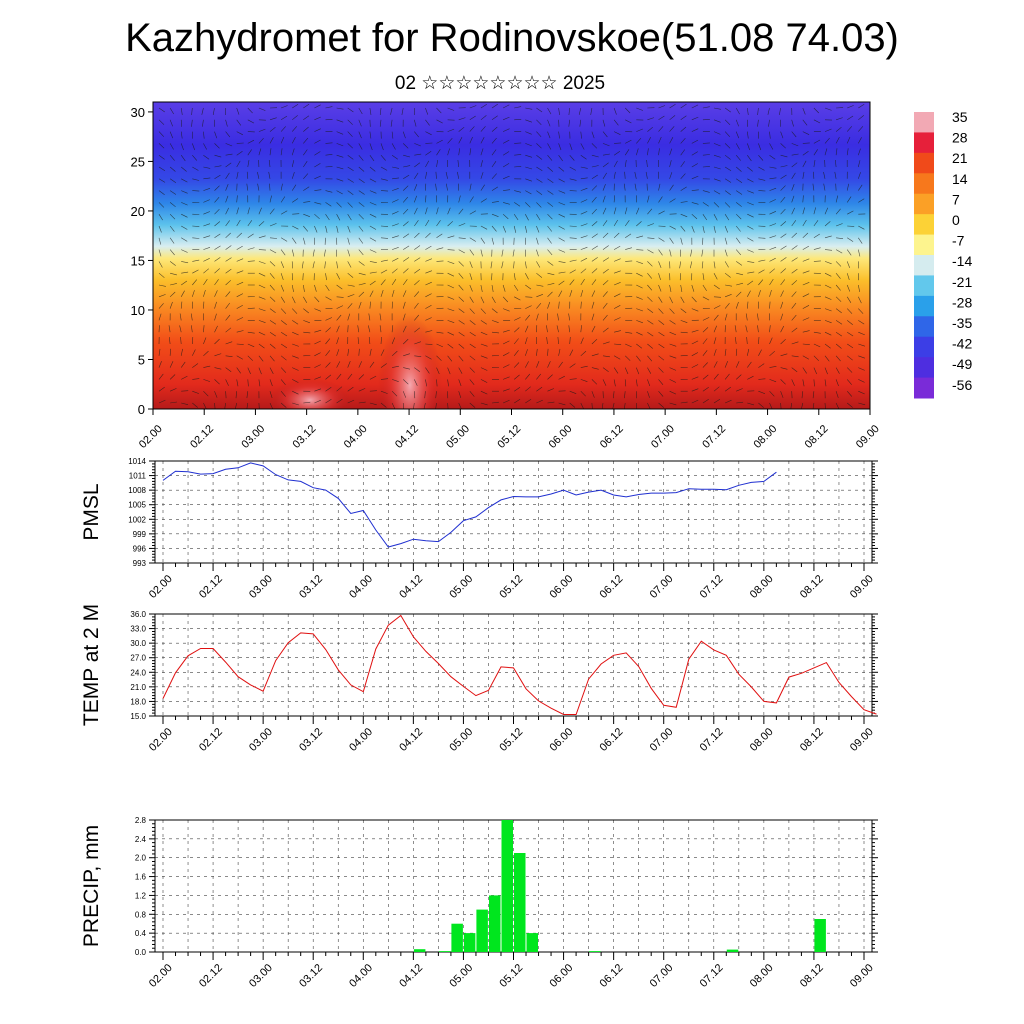  What do you see at coordinates (862, 976) in the screenshot?
I see `x-tick-label: 09.00` at bounding box center [862, 976].